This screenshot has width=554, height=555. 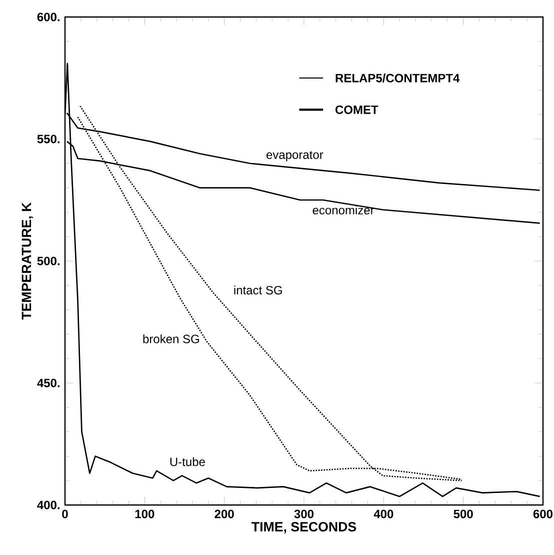 I want to click on x-tick-label: 200, so click(x=224, y=514).